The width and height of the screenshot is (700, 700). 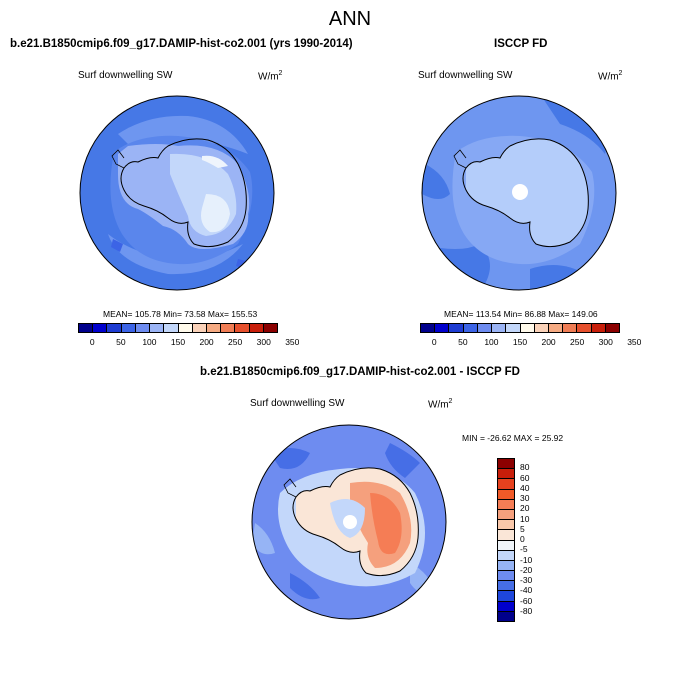 What do you see at coordinates (525, 498) in the screenshot?
I see `colorbar-tick-label: 30` at bounding box center [525, 498].